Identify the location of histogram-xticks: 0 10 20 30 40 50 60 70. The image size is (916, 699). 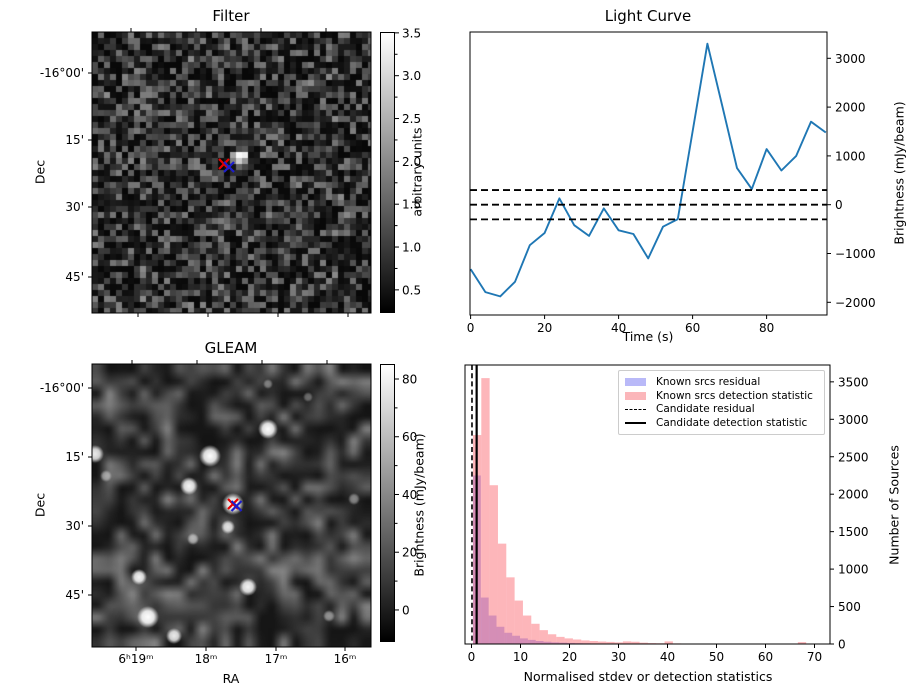
(645, 654).